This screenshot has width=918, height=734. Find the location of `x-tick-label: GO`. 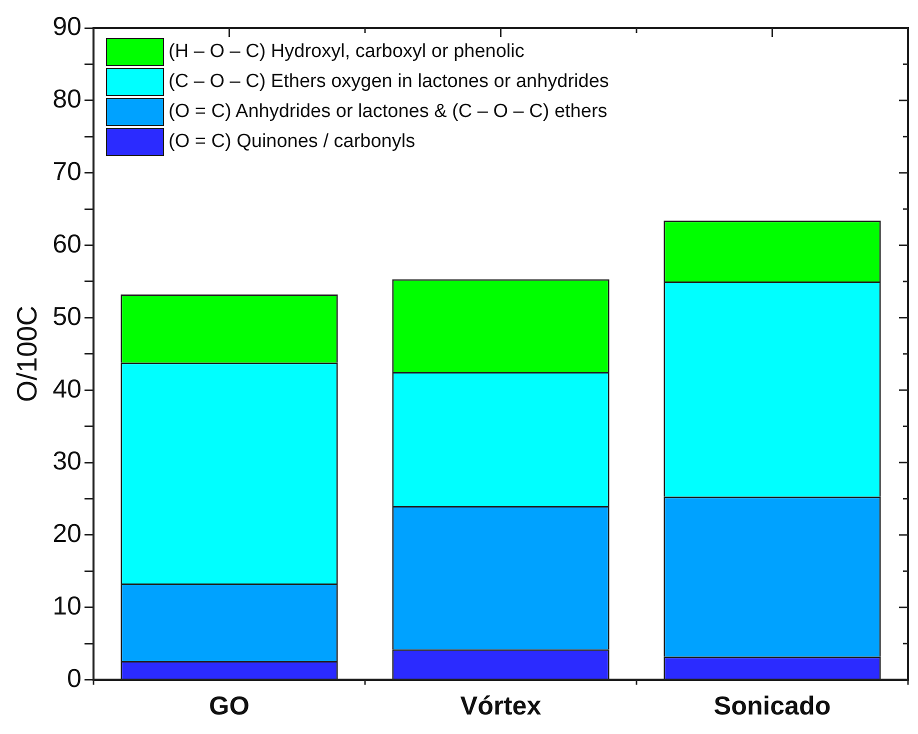

x-tick-label: GO is located at coordinates (229, 705).